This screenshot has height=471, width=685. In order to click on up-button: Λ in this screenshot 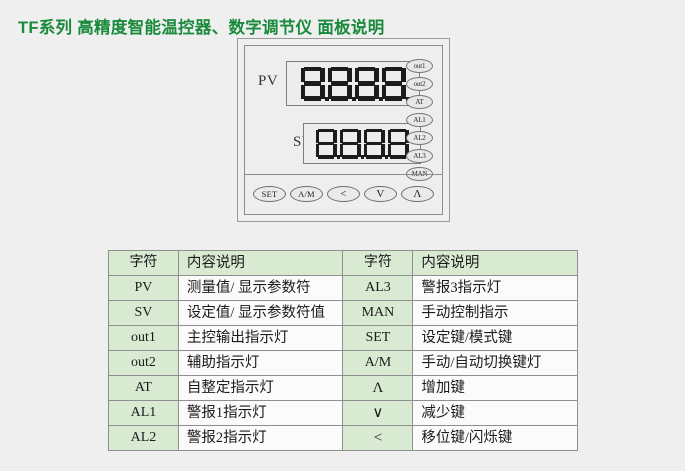, I will do `click(417, 194)`.